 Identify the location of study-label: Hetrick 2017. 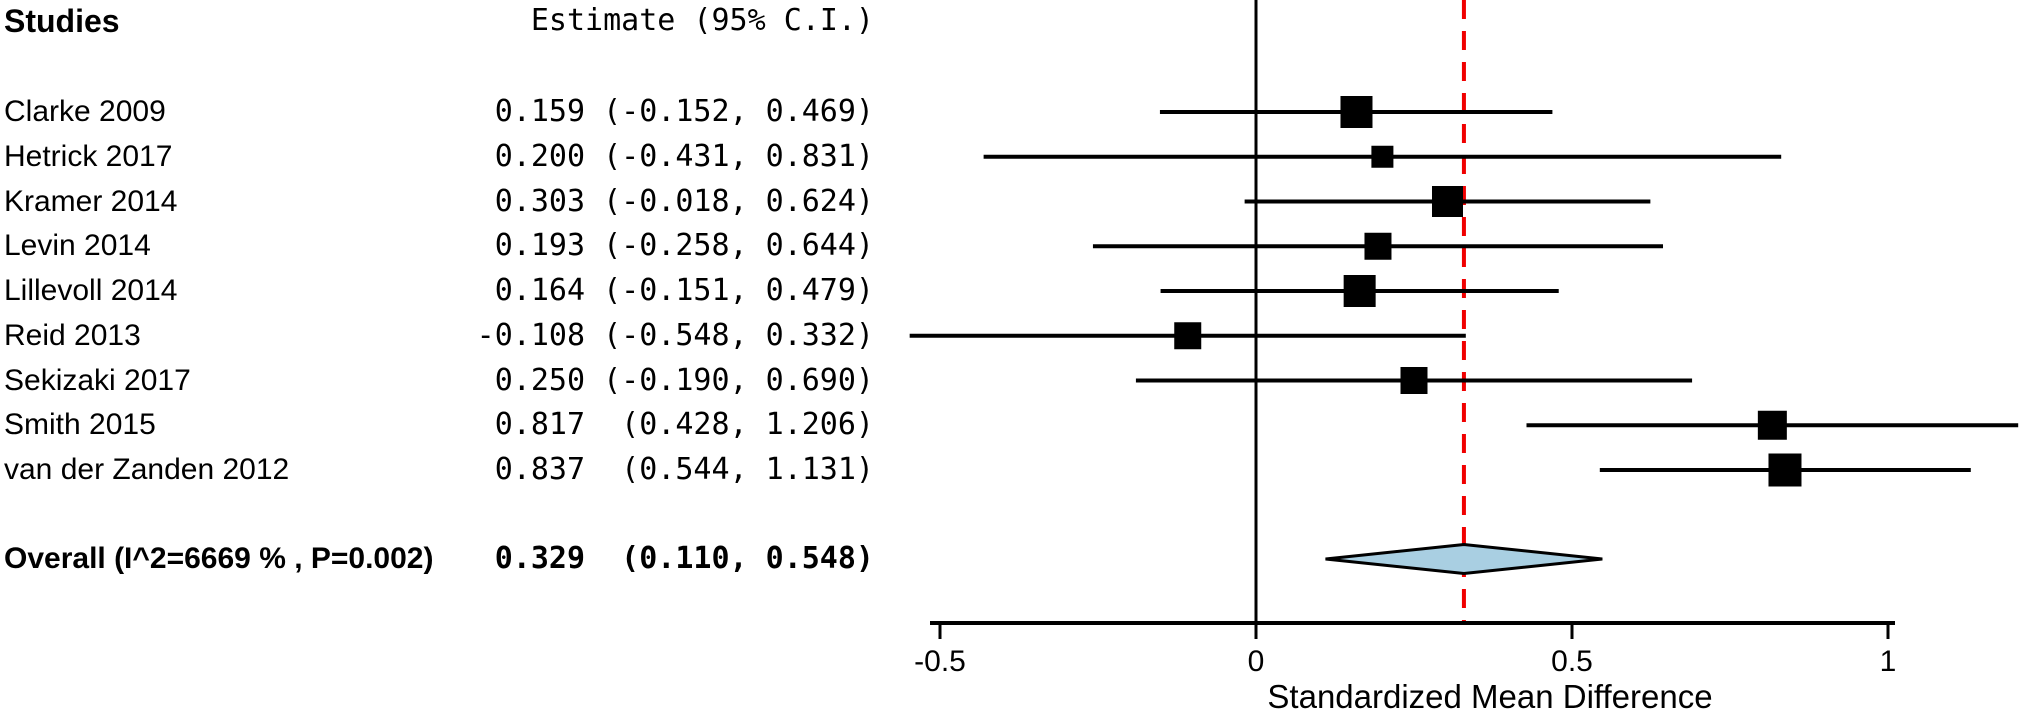
(88, 156).